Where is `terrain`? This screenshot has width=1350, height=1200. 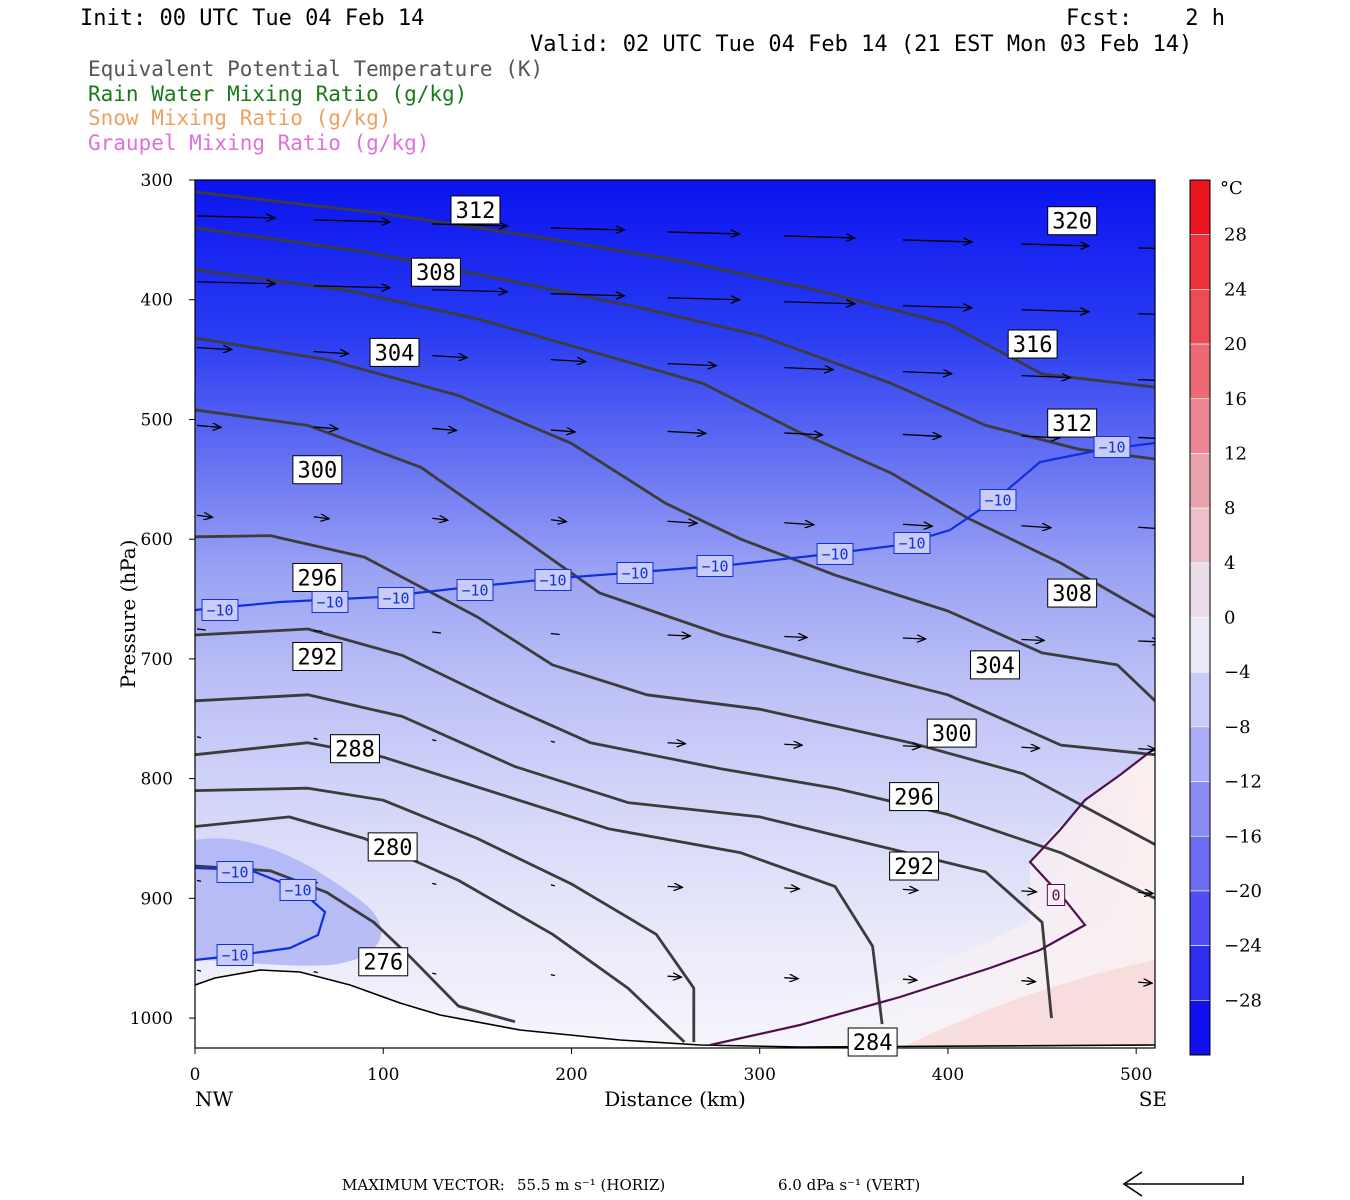
terrain is located at coordinates (675, 1009).